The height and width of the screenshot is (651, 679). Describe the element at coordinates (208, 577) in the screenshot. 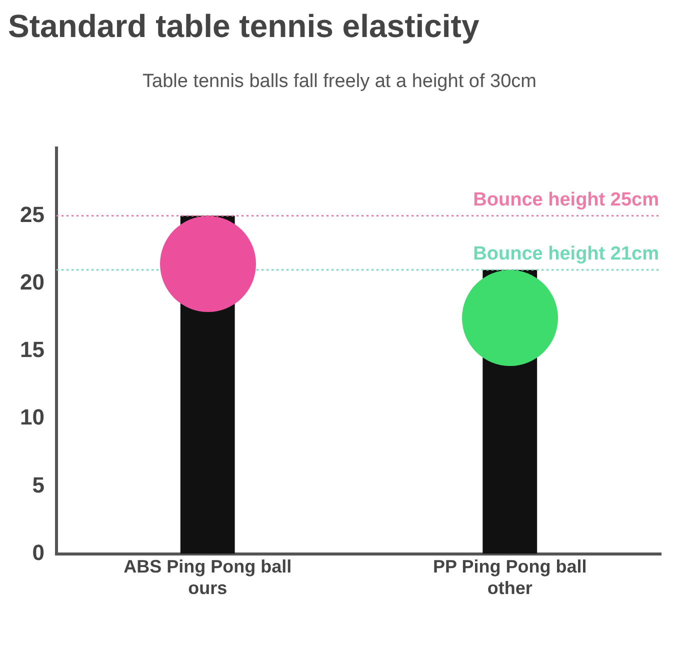

I see `x-tick-label: ABS Ping Pong ball ours` at that location.